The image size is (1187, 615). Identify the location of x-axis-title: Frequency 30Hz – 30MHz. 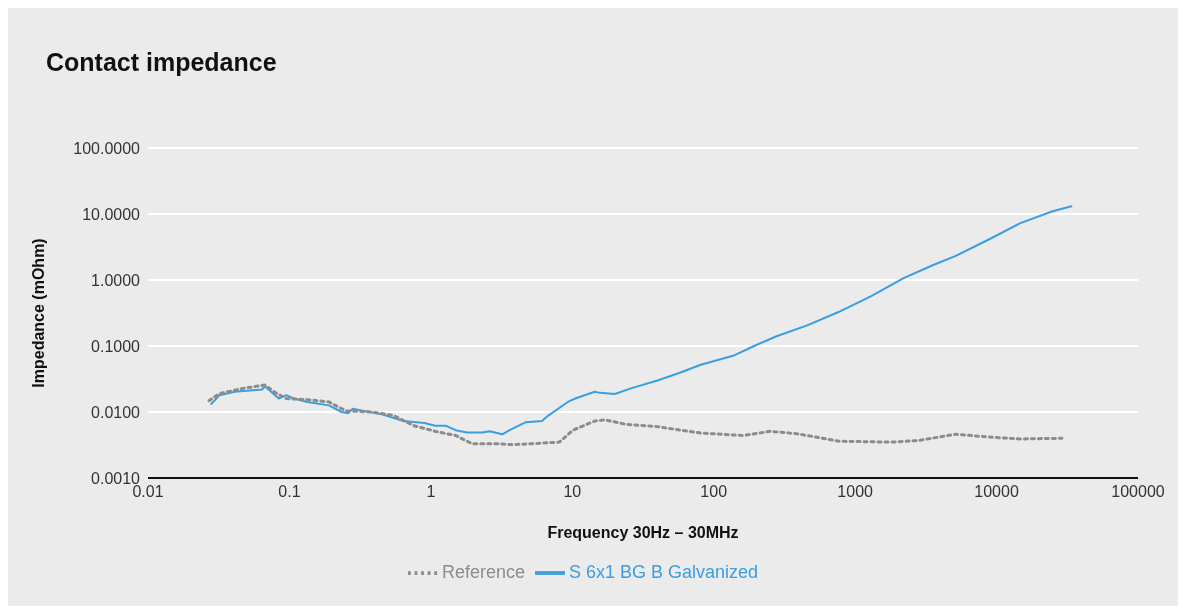
(643, 532).